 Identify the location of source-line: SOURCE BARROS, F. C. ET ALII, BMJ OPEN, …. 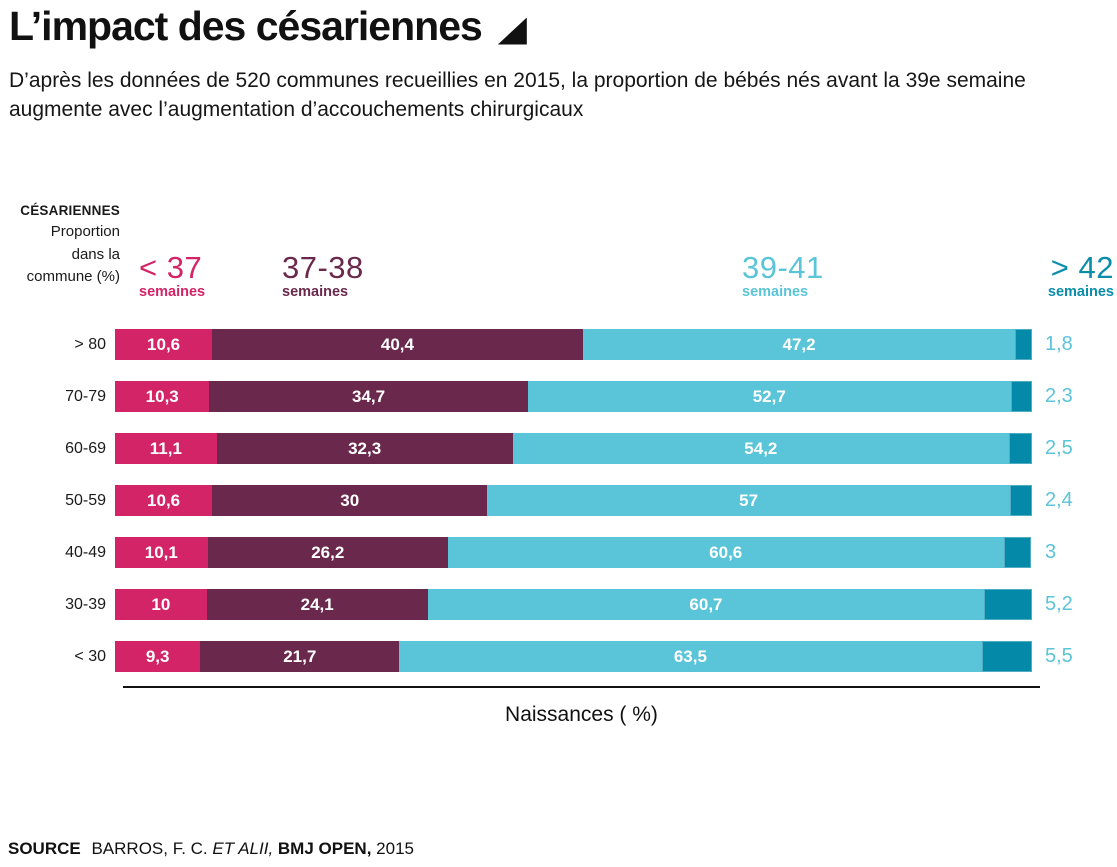
(211, 849).